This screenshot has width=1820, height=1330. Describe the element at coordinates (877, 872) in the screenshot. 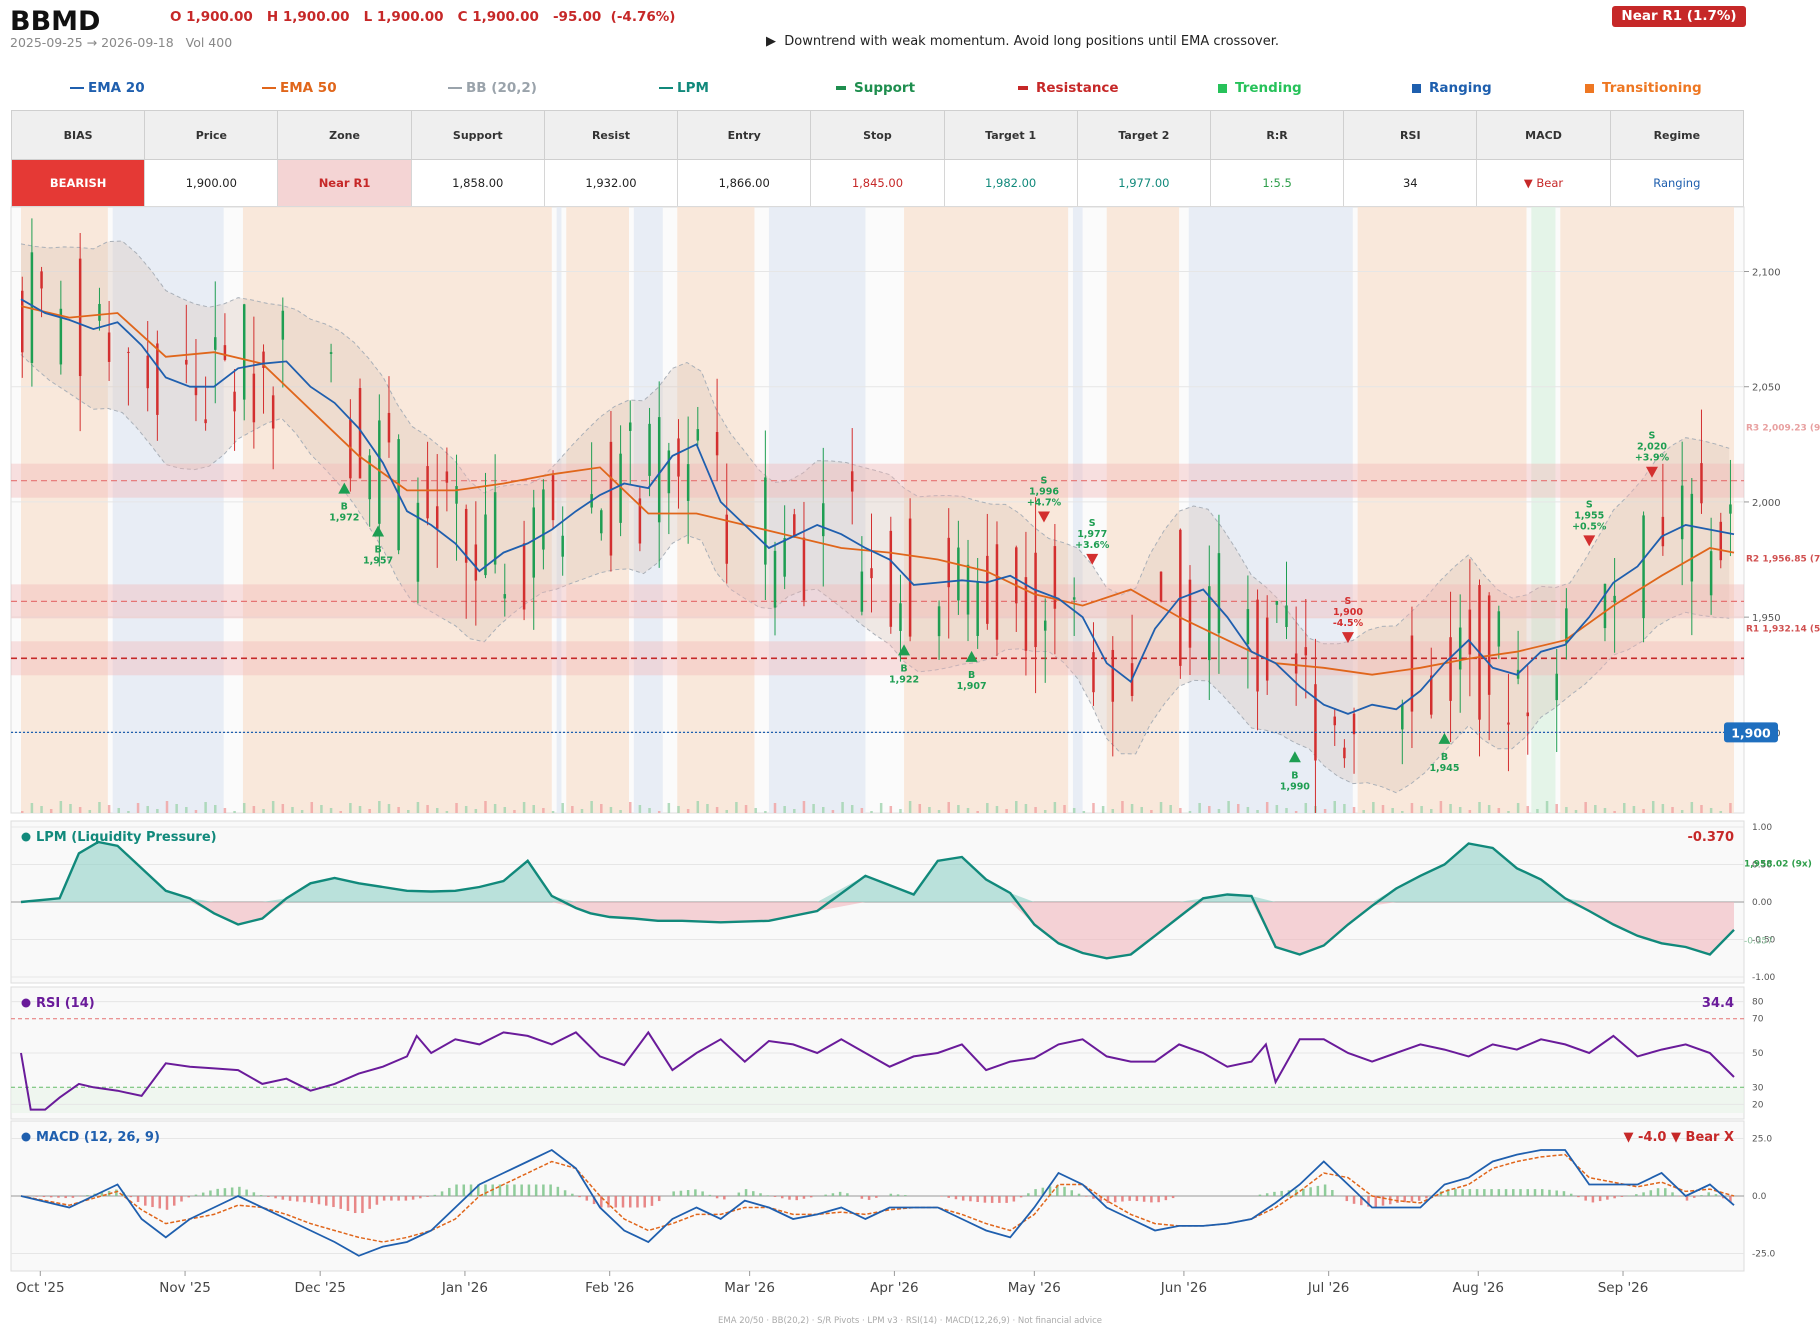

I see `lpm-positive-fill` at that location.